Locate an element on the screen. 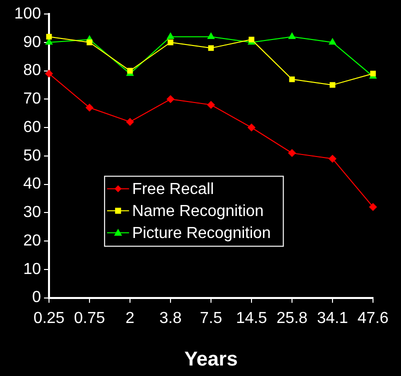  x-tick-label: 2 is located at coordinates (130, 318).